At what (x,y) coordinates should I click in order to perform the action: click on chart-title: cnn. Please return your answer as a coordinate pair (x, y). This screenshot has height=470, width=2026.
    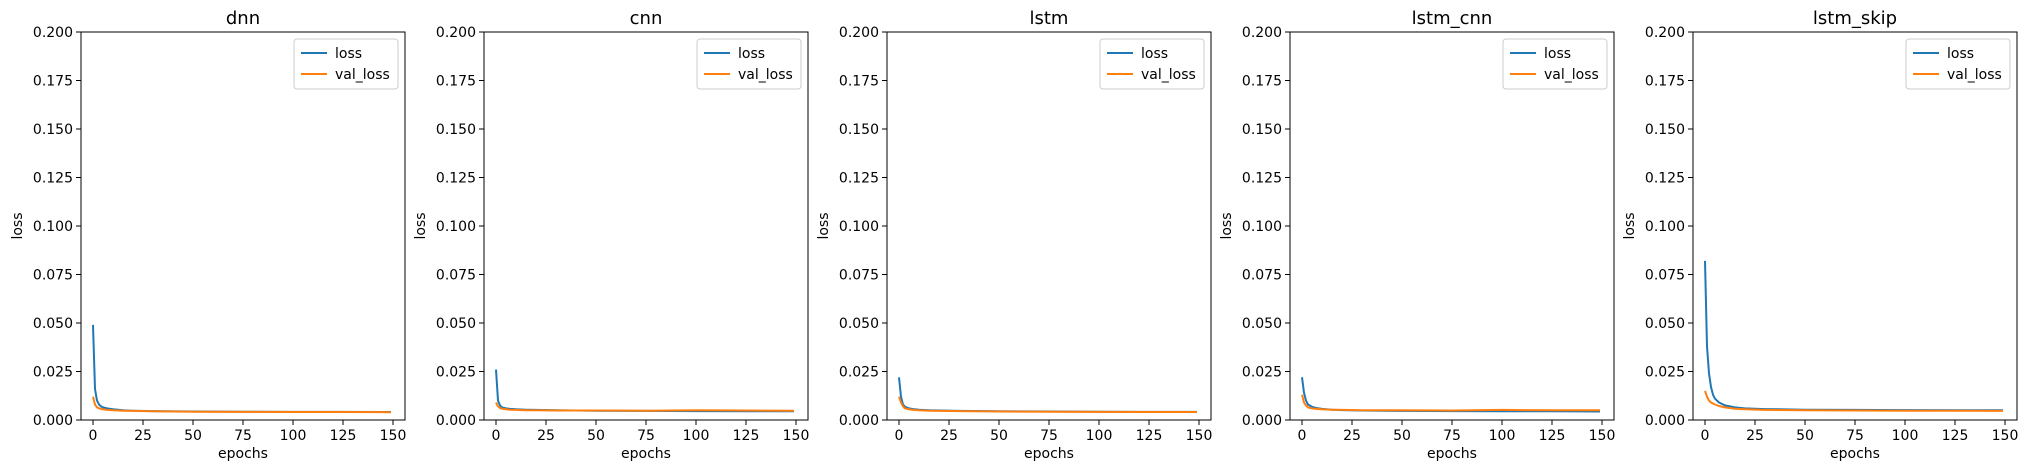
    Looking at the image, I should click on (646, 18).